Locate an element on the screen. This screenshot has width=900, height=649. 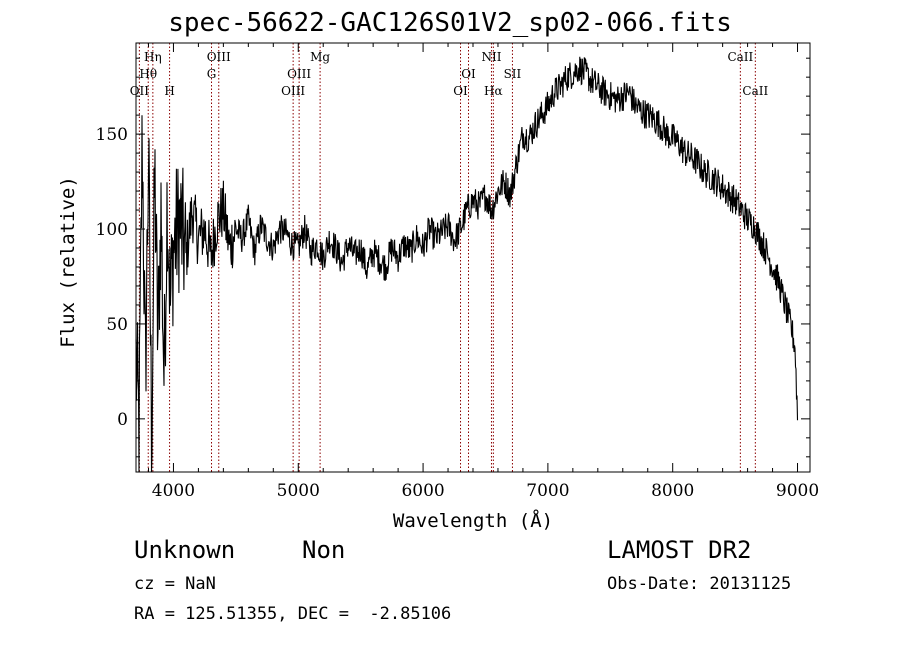
y-tick-label: 50 is located at coordinates (117, 325).